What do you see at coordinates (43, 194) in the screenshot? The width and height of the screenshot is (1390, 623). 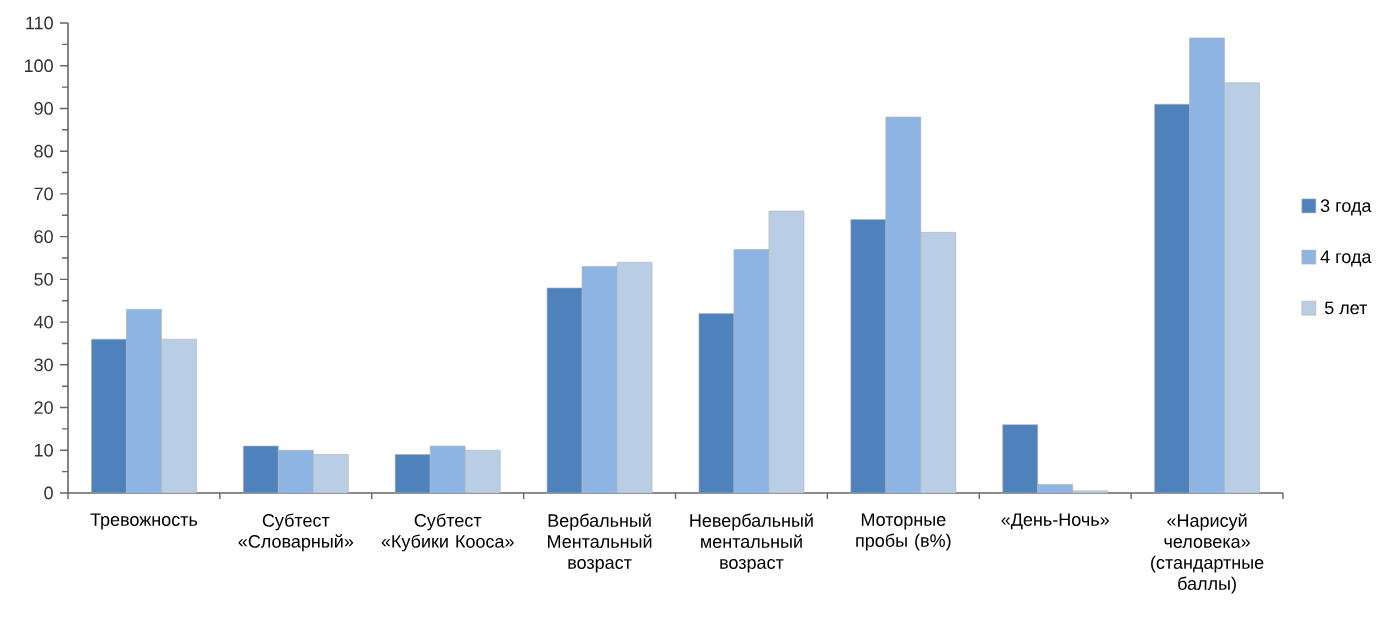 I see `y-tick-label: 70` at bounding box center [43, 194].